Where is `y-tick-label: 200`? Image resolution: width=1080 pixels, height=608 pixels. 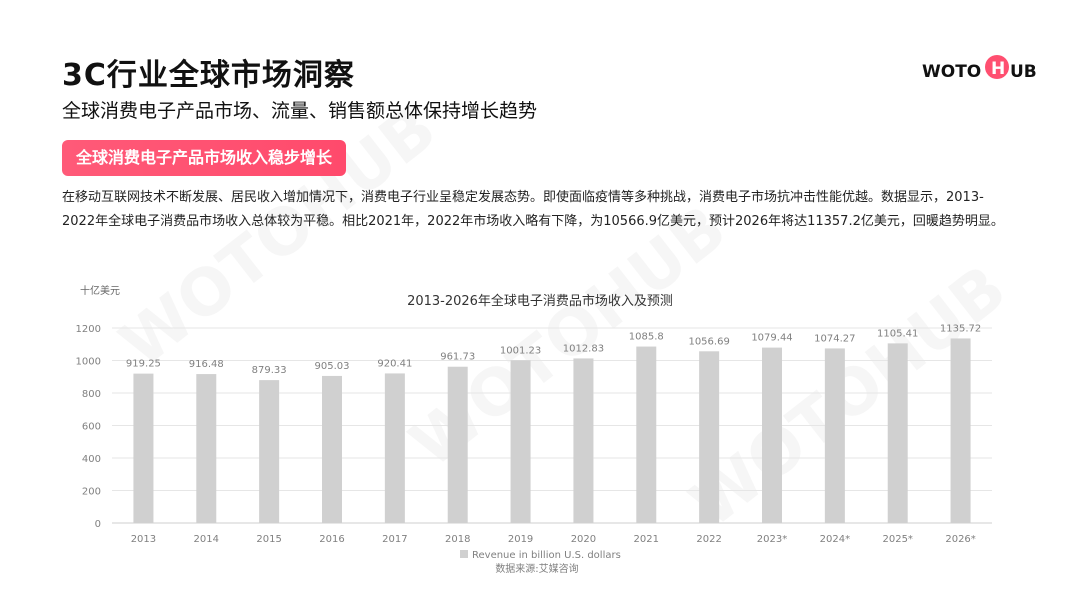 y-tick-label: 200 is located at coordinates (91, 492).